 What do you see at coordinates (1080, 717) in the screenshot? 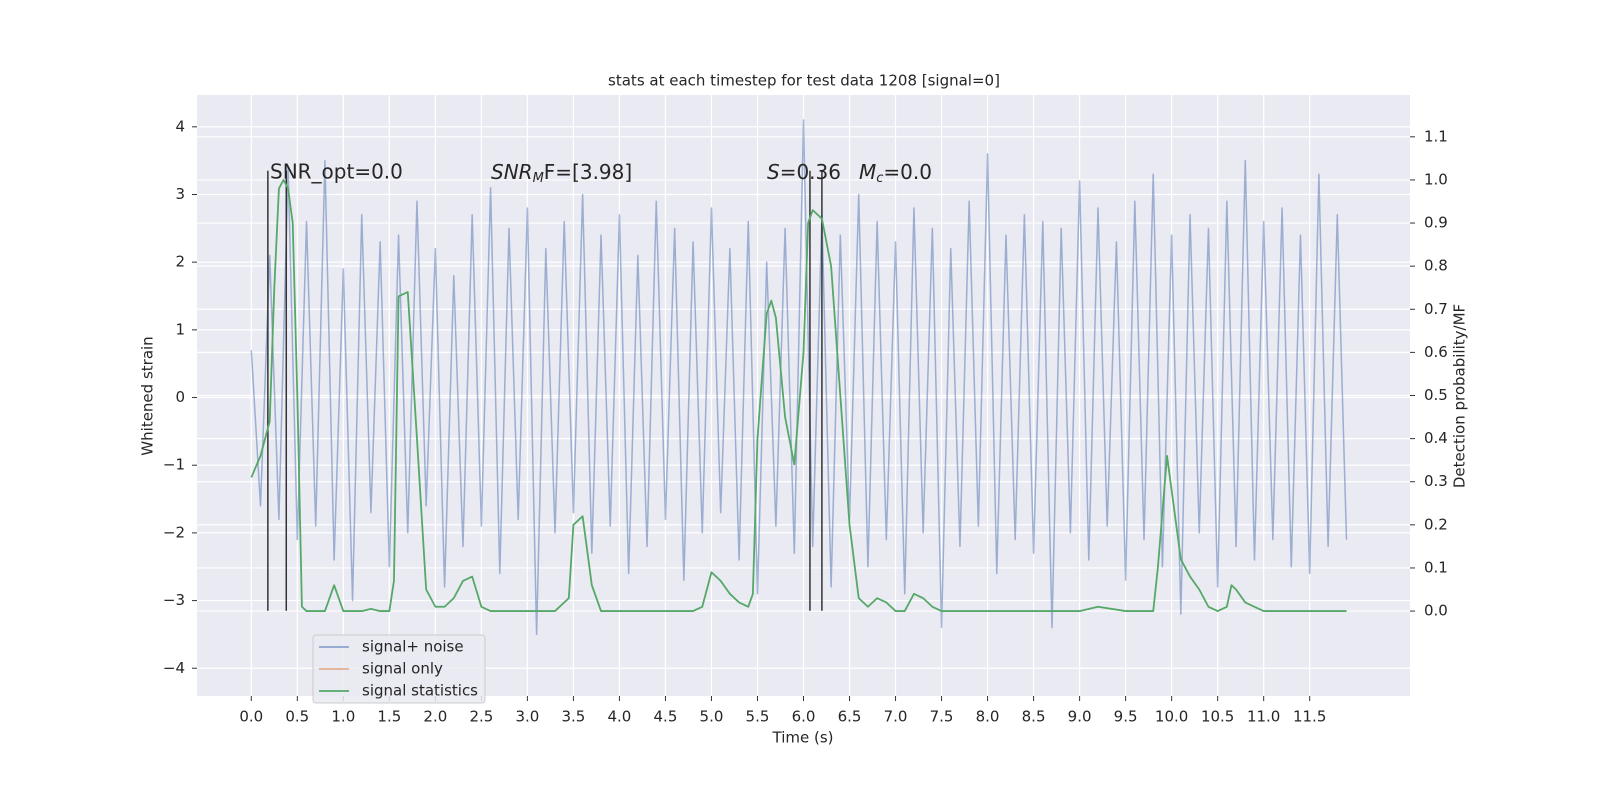
I see `x-tick-label: 9.0` at bounding box center [1080, 717].